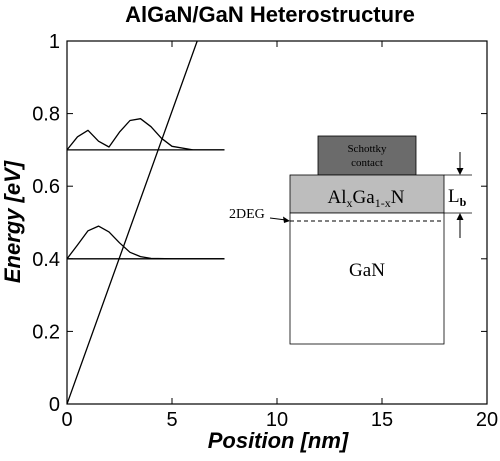  What do you see at coordinates (66, 420) in the screenshot?
I see `x-tick-label-0: 0` at bounding box center [66, 420].